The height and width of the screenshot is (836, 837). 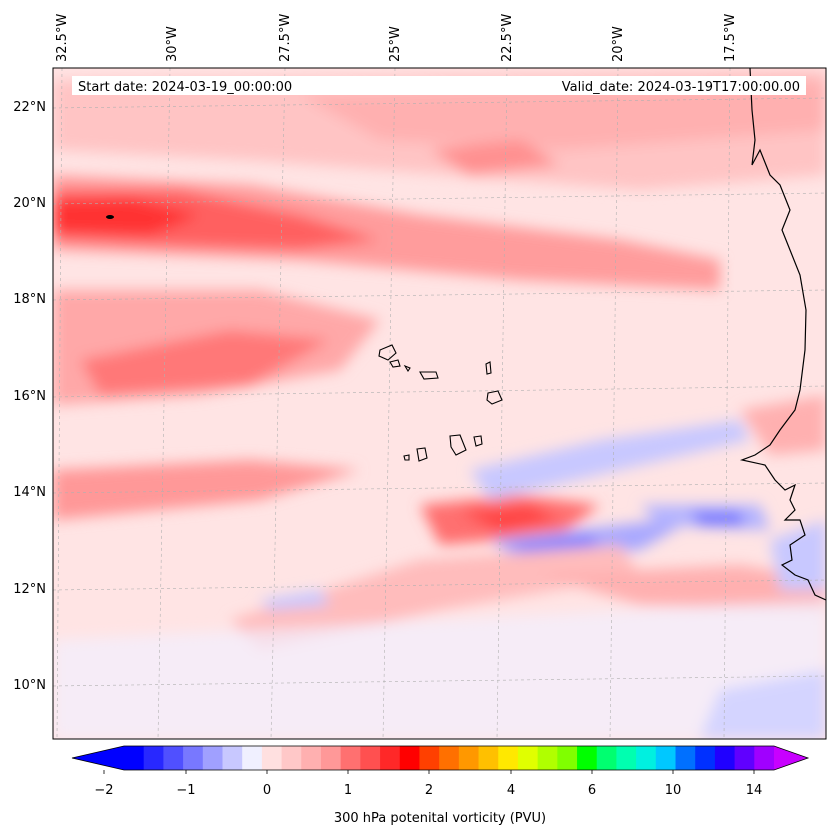 I want to click on pv-maximum-marker, so click(x=110, y=217).